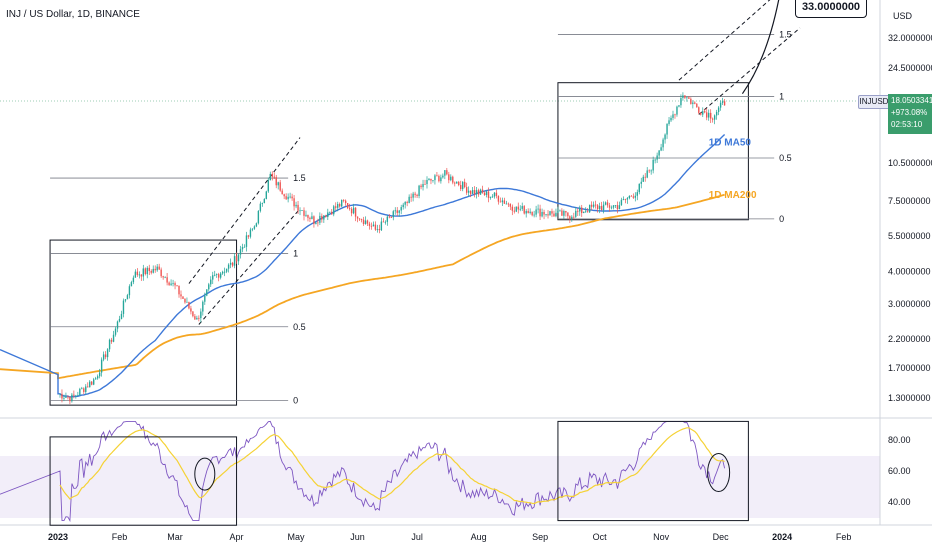 The height and width of the screenshot is (550, 932). I want to click on price-tick-label: 32.0000000, so click(910, 38).